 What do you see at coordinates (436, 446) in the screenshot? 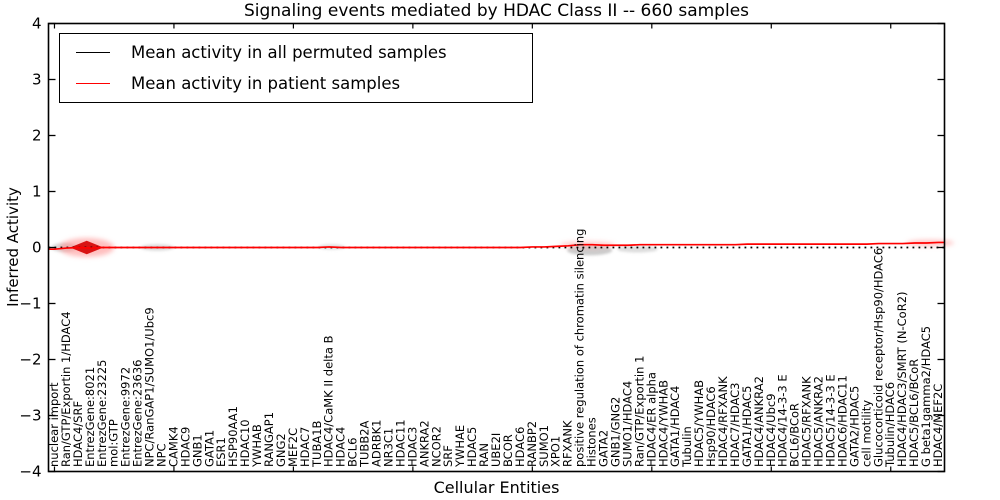
I see `x-tick-label: NCOR2` at bounding box center [436, 446].